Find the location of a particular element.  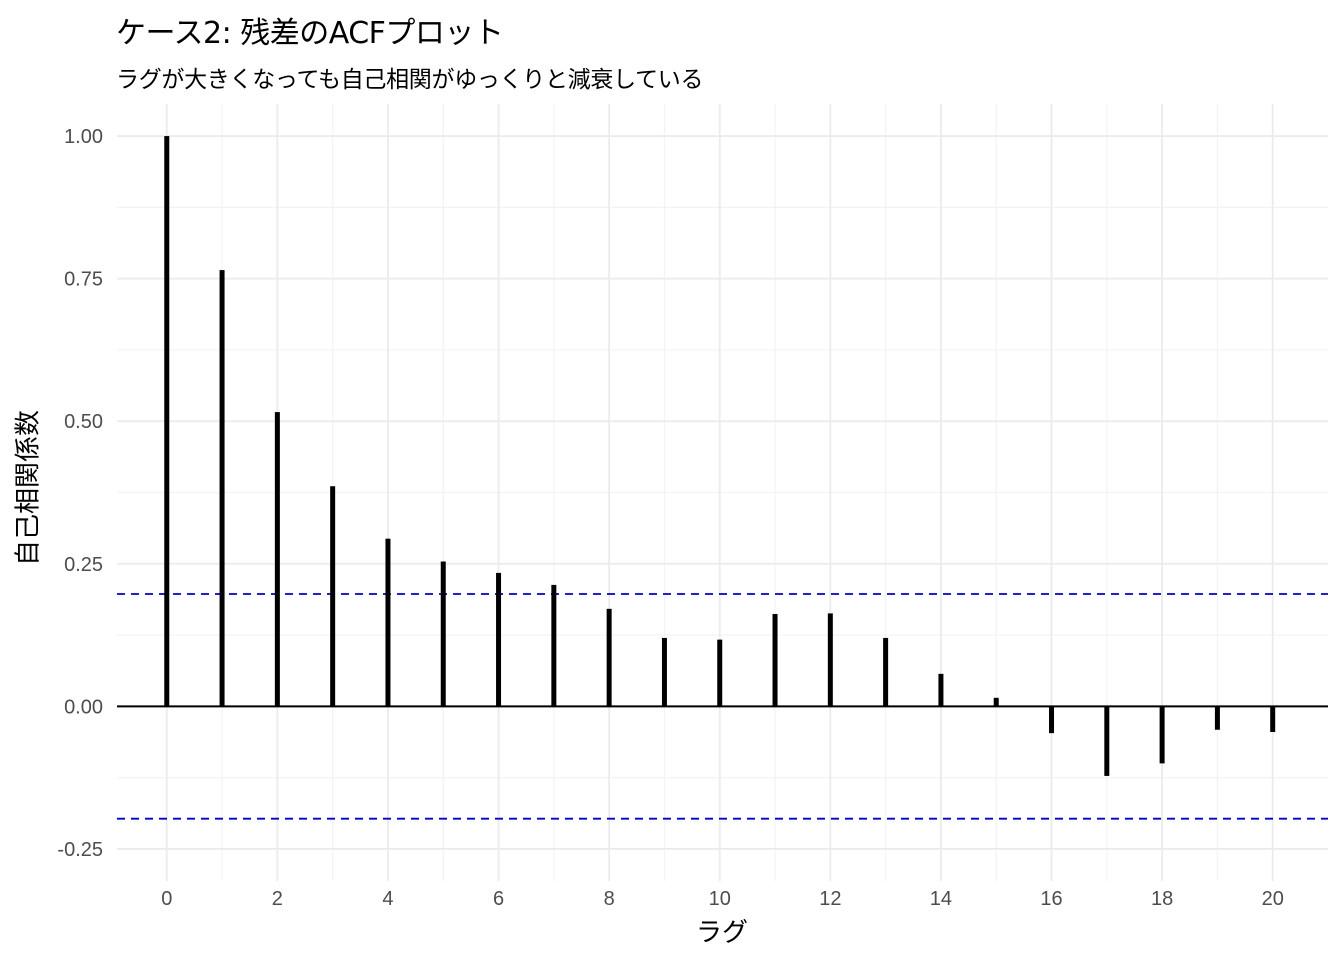

chart-title: ケース2: 残差のACFプロット is located at coordinates (310, 33).